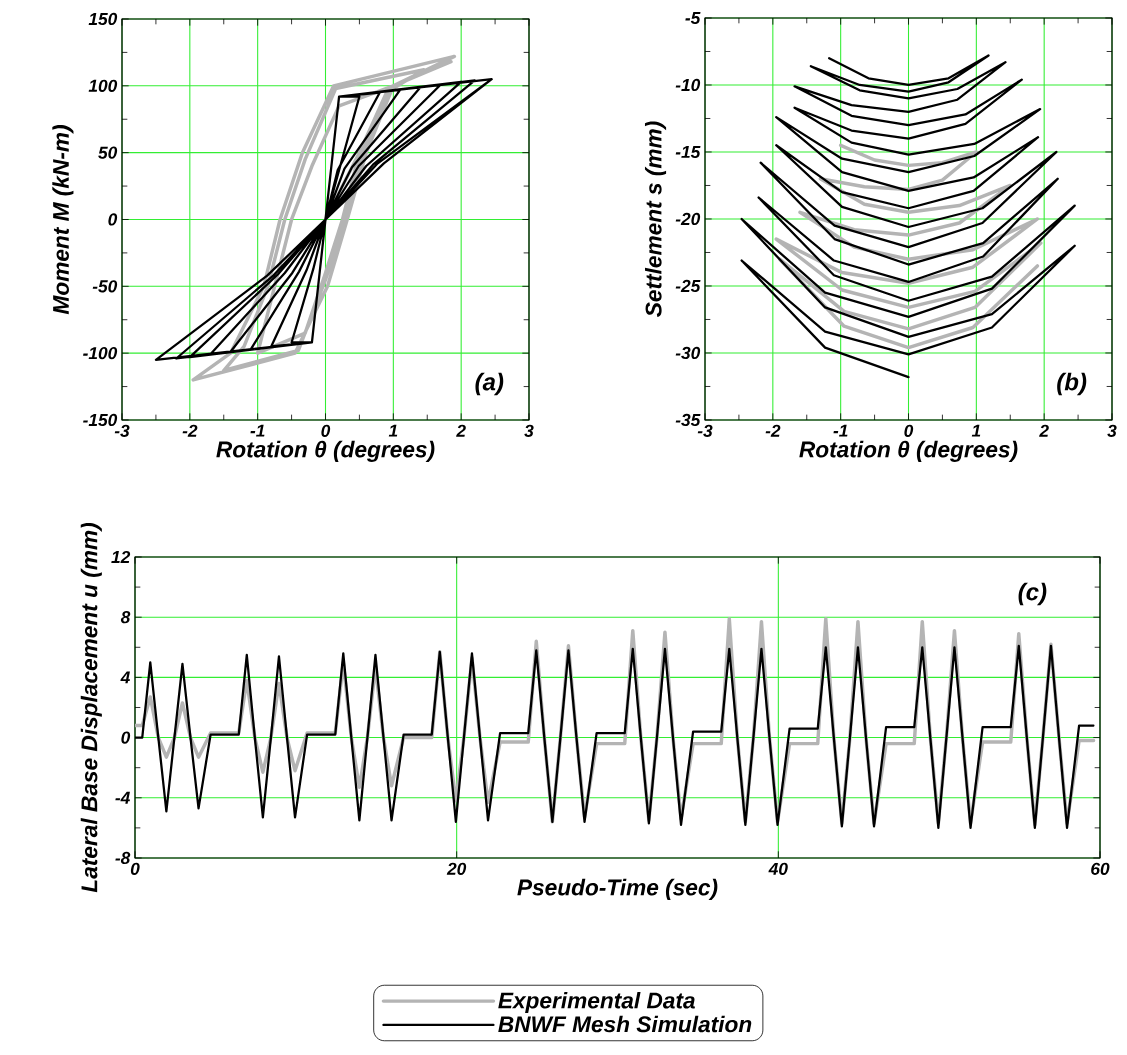 The width and height of the screenshot is (1127, 1055). Describe the element at coordinates (688, 219) in the screenshot. I see `y-tick-label: -20` at that location.